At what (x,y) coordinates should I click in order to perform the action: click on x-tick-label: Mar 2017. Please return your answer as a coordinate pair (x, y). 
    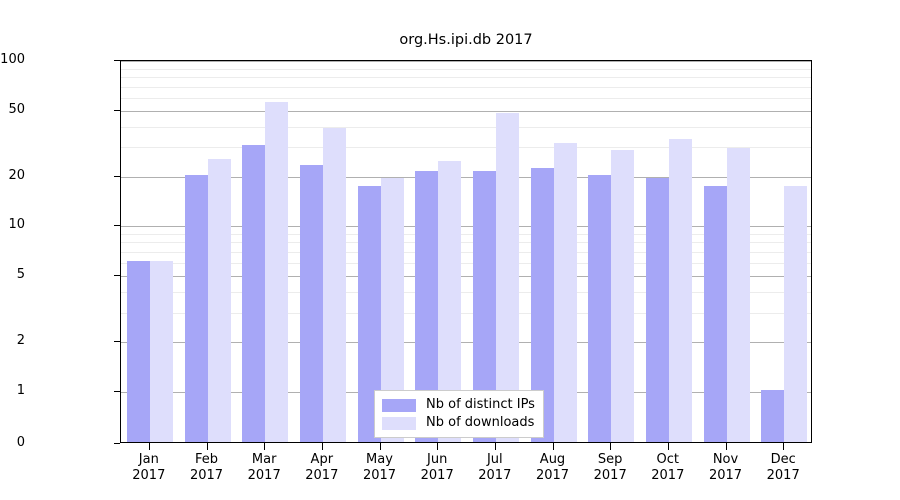
    Looking at the image, I should click on (264, 468).